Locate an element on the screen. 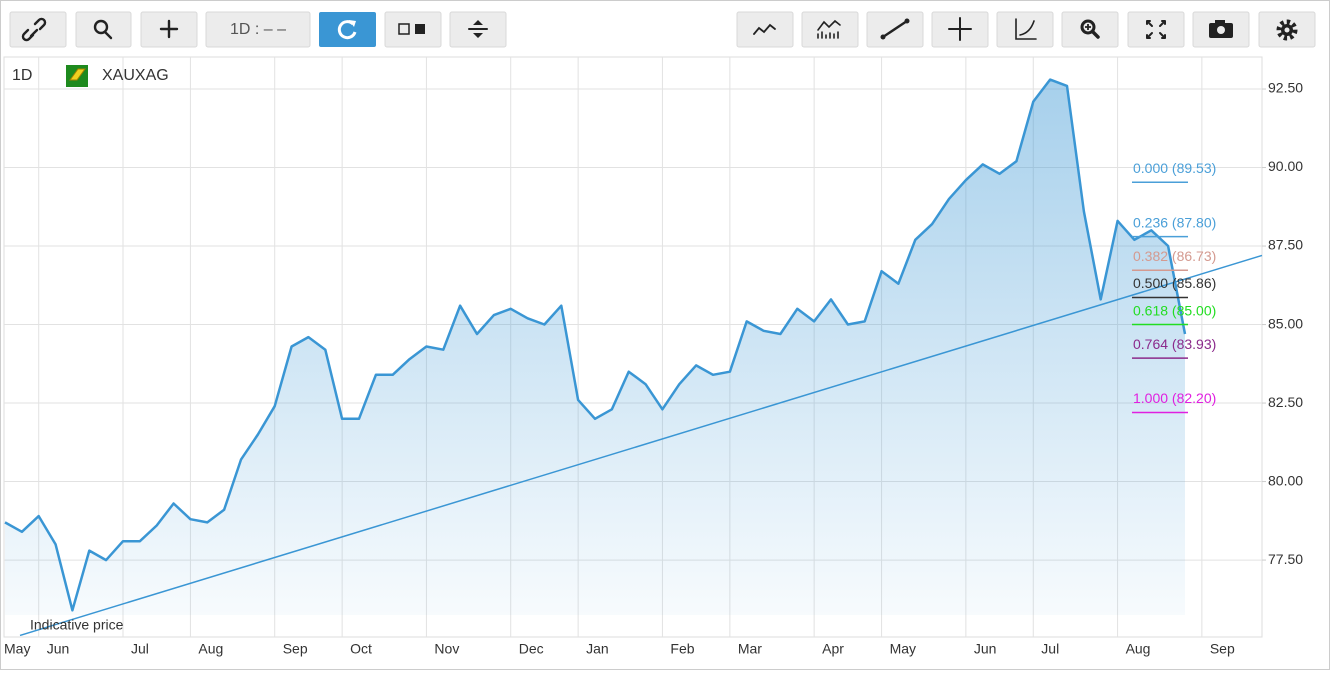  x-tick-label: Jan is located at coordinates (597, 649).